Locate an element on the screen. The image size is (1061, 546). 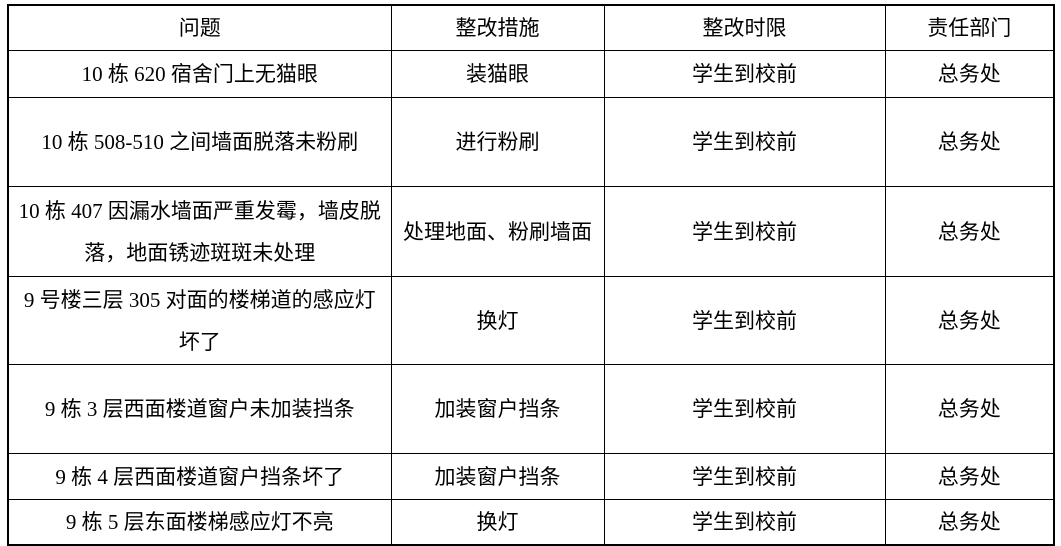
table-row: 10 栋 620 宿舍门上无猫眼 装猫眼 学生到校前 总务处 is located at coordinates (531, 74).